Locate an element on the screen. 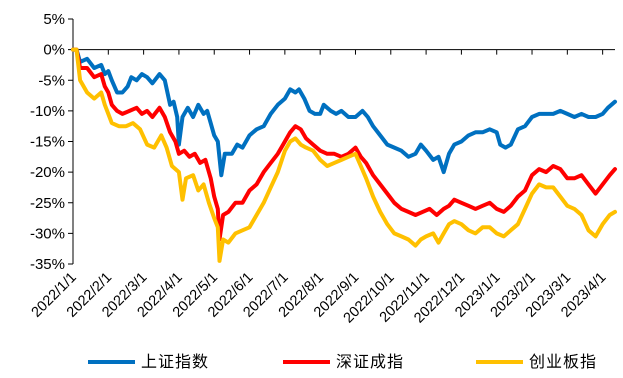 The height and width of the screenshot is (378, 623). legend: 上证指数 深证成指 创业板指 is located at coordinates (342, 361).